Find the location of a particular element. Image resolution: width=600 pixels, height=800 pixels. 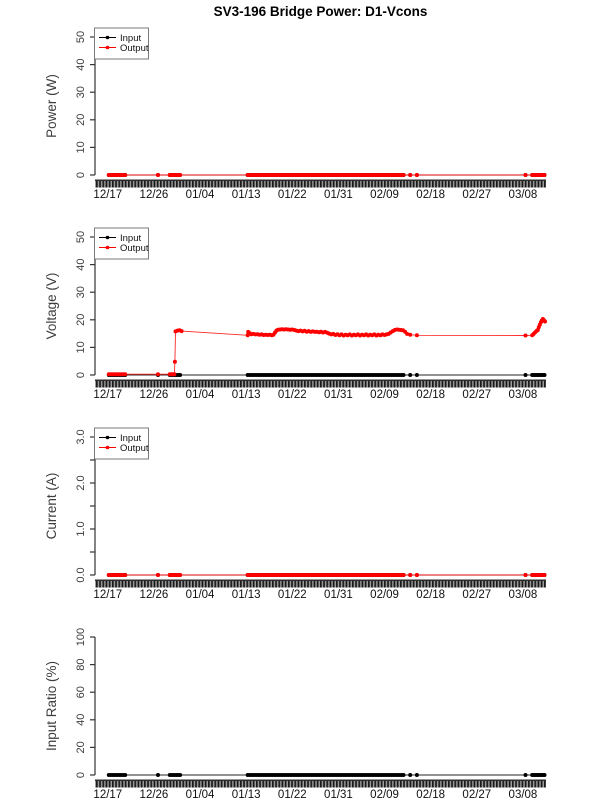

input-series is located at coordinates (326, 775).